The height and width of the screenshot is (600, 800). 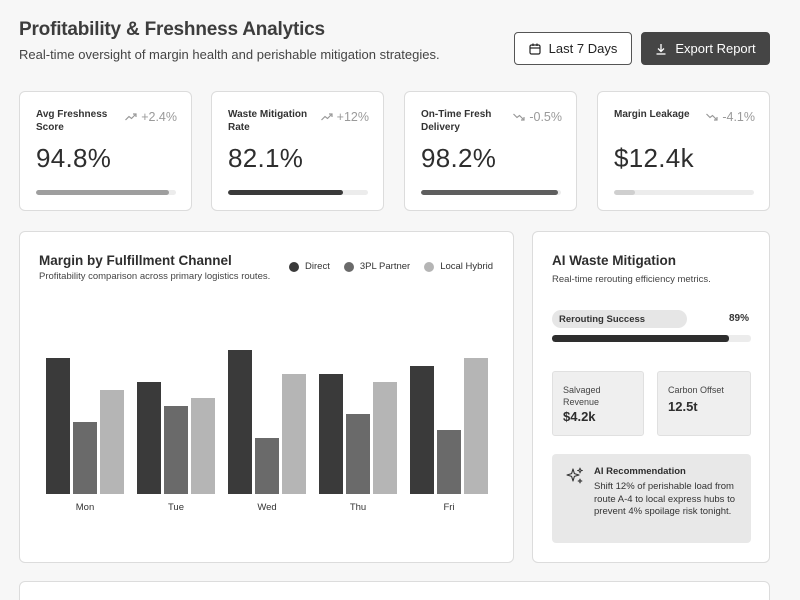 I want to click on download-icon, so click(x=661, y=49).